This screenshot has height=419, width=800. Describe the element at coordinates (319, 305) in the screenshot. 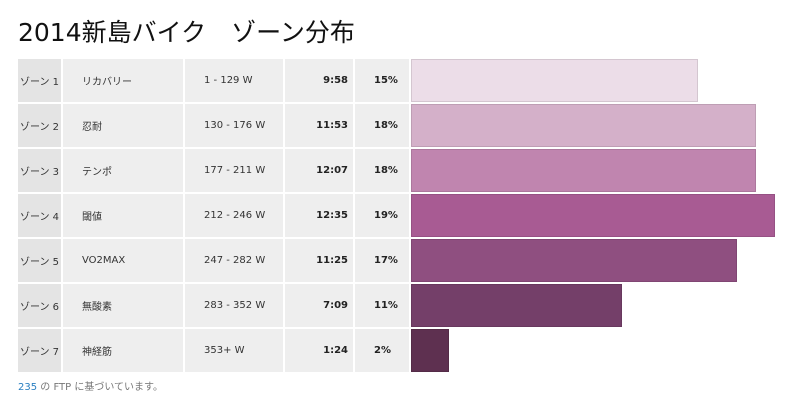

I see `zone-time: 7:09` at that location.